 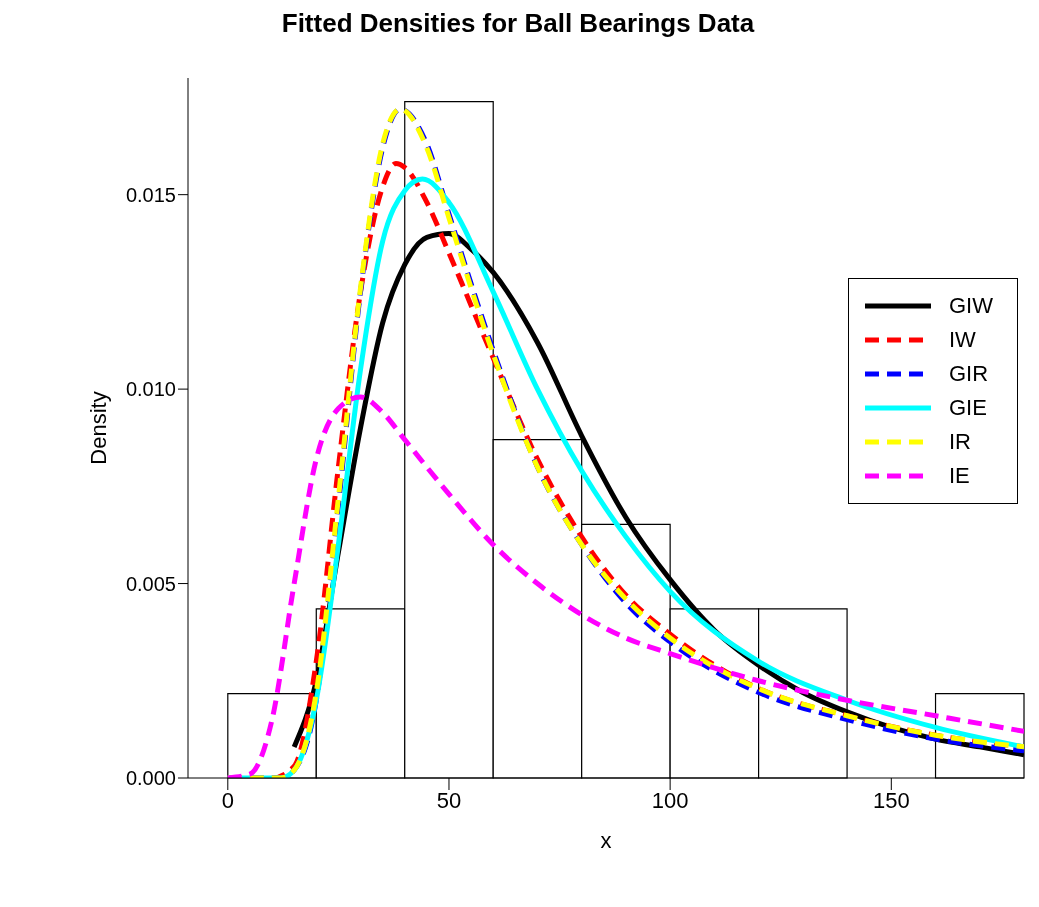 I want to click on y-tick-label: 0.005, so click(x=150, y=583).